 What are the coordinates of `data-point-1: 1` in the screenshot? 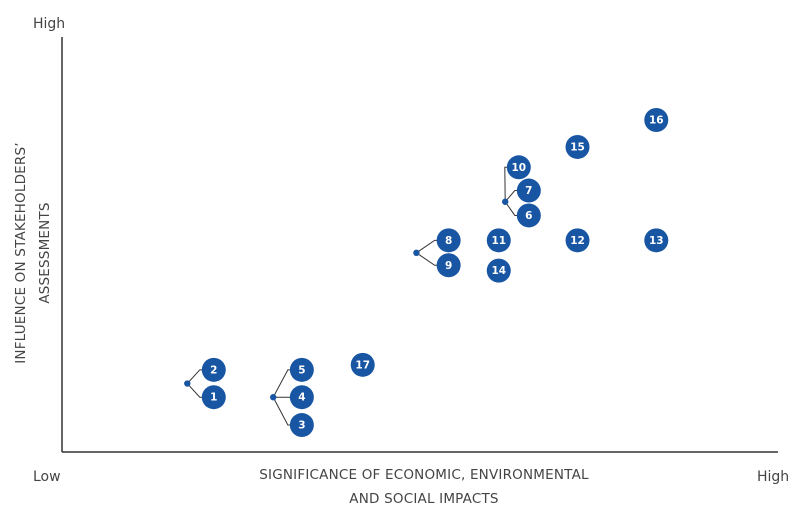 It's located at (213, 397).